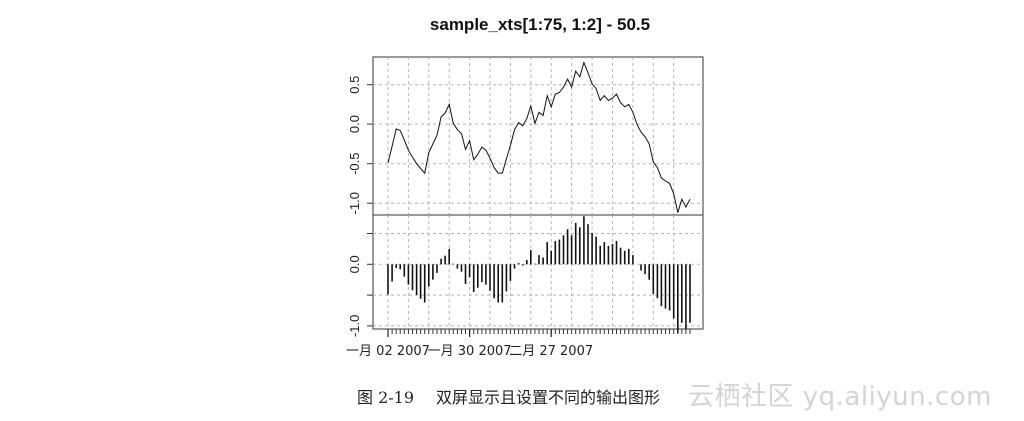 This screenshot has height=421, width=1024. I want to click on x-tick-label: 一月 30 2007, so click(470, 351).